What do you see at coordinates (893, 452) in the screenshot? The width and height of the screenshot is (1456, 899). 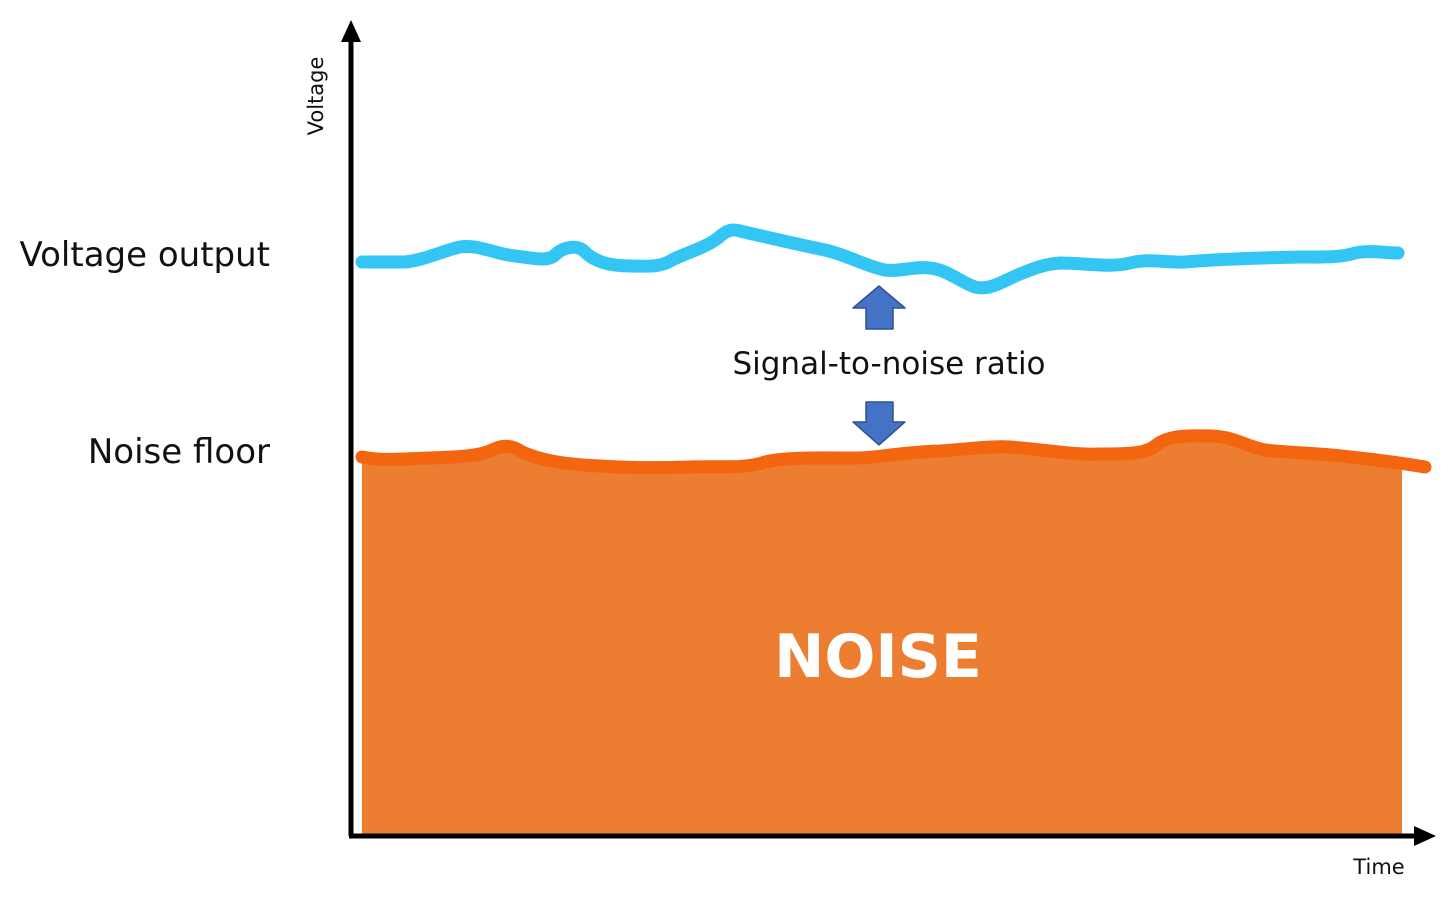 I see `noise-floor-line` at bounding box center [893, 452].